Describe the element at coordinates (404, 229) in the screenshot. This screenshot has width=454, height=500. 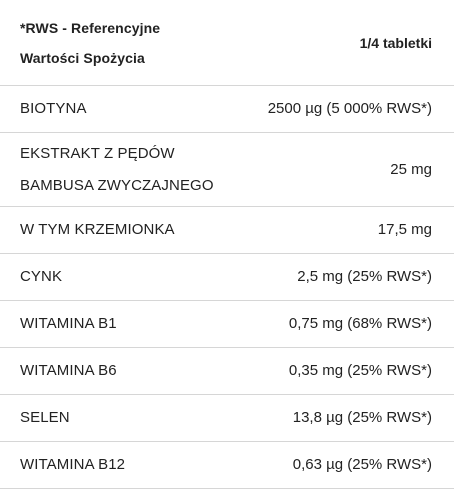
I see `row-value: 17,5 mg` at that location.